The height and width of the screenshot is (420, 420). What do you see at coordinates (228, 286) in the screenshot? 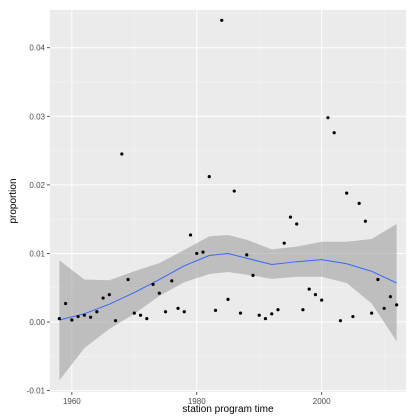
I see `smooth-line` at bounding box center [228, 286].